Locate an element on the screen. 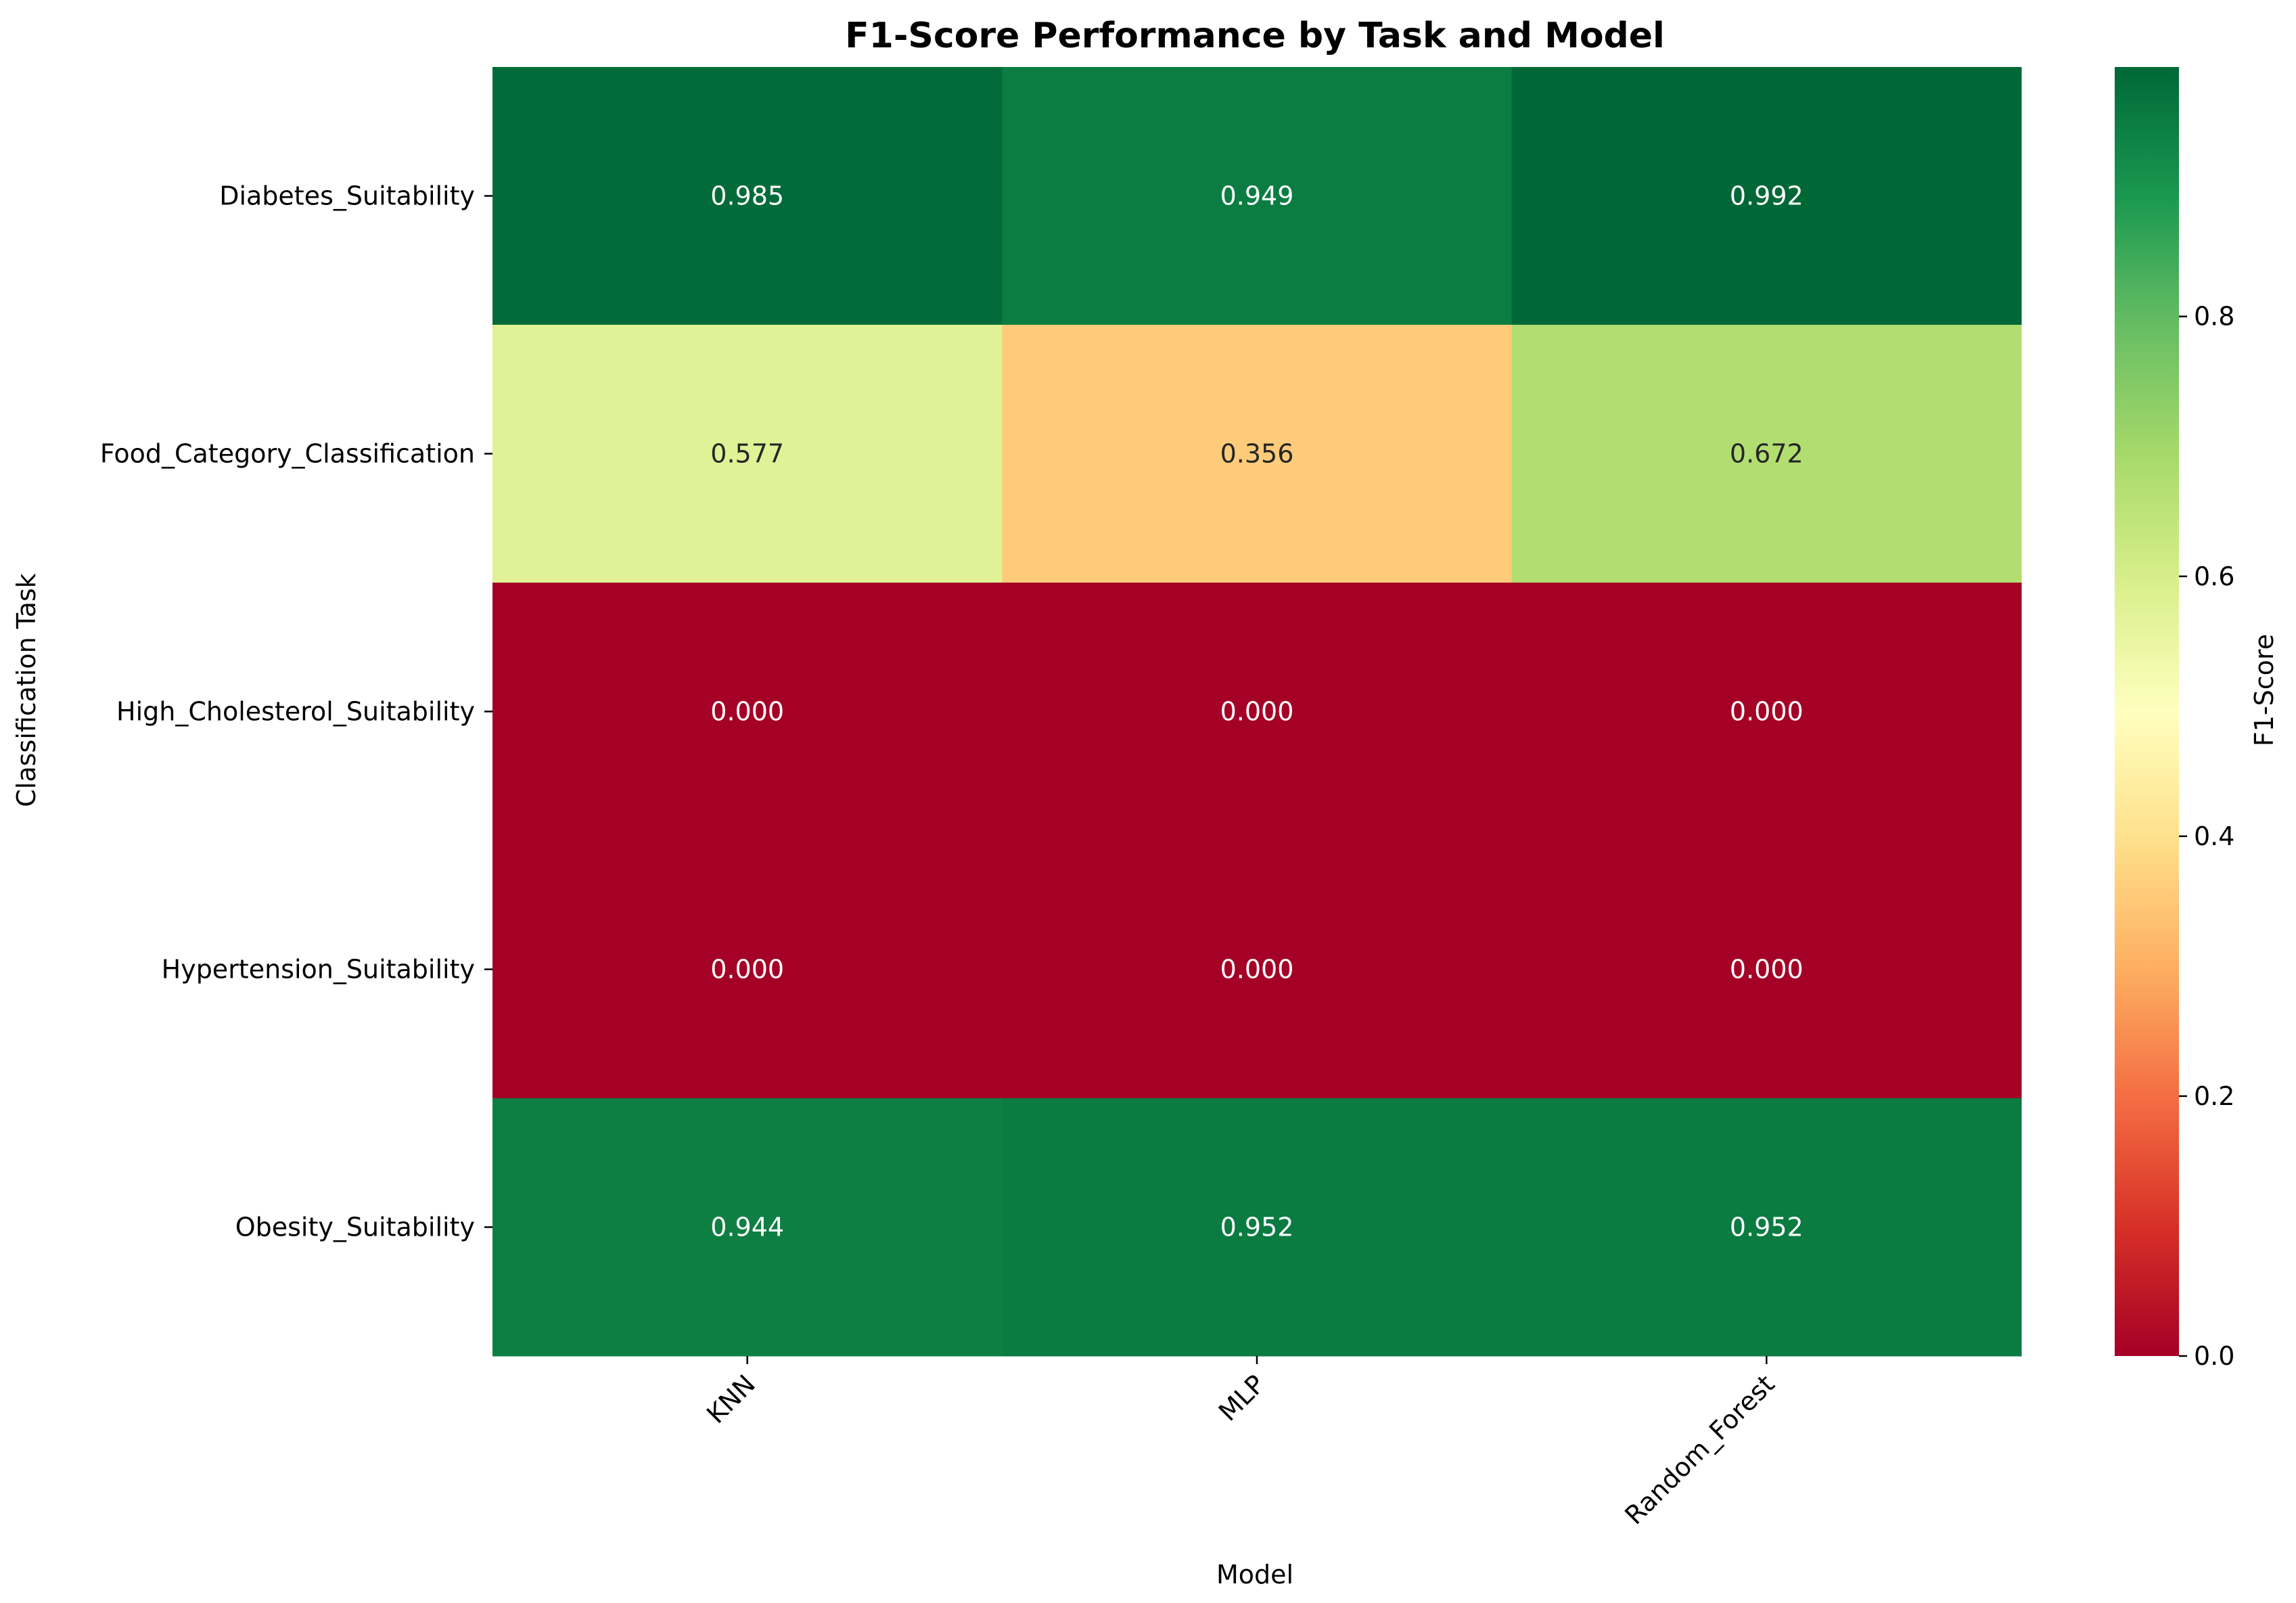  colorbar-tick-label: 0.4 is located at coordinates (2214, 836).